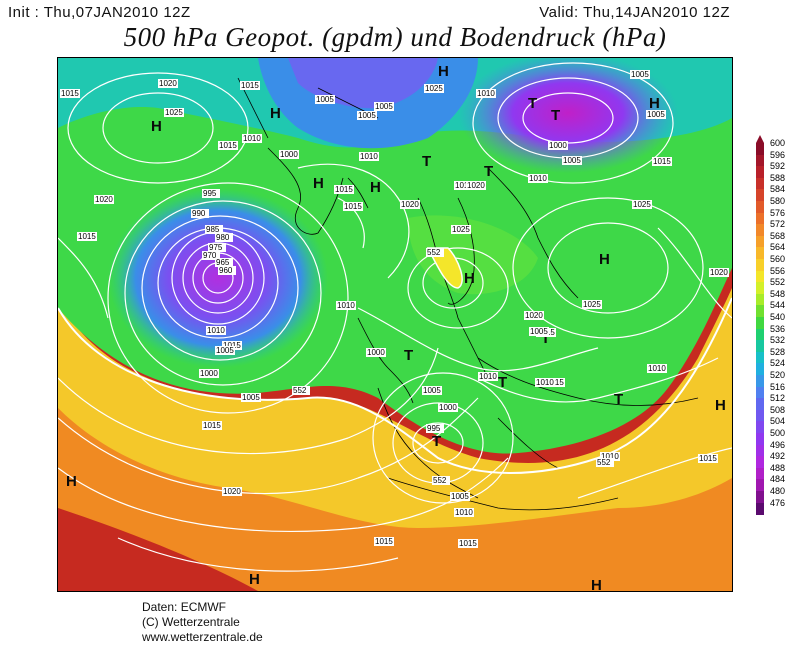  Describe the element at coordinates (778, 224) in the screenshot. I see `legend-label: 572` at that location.